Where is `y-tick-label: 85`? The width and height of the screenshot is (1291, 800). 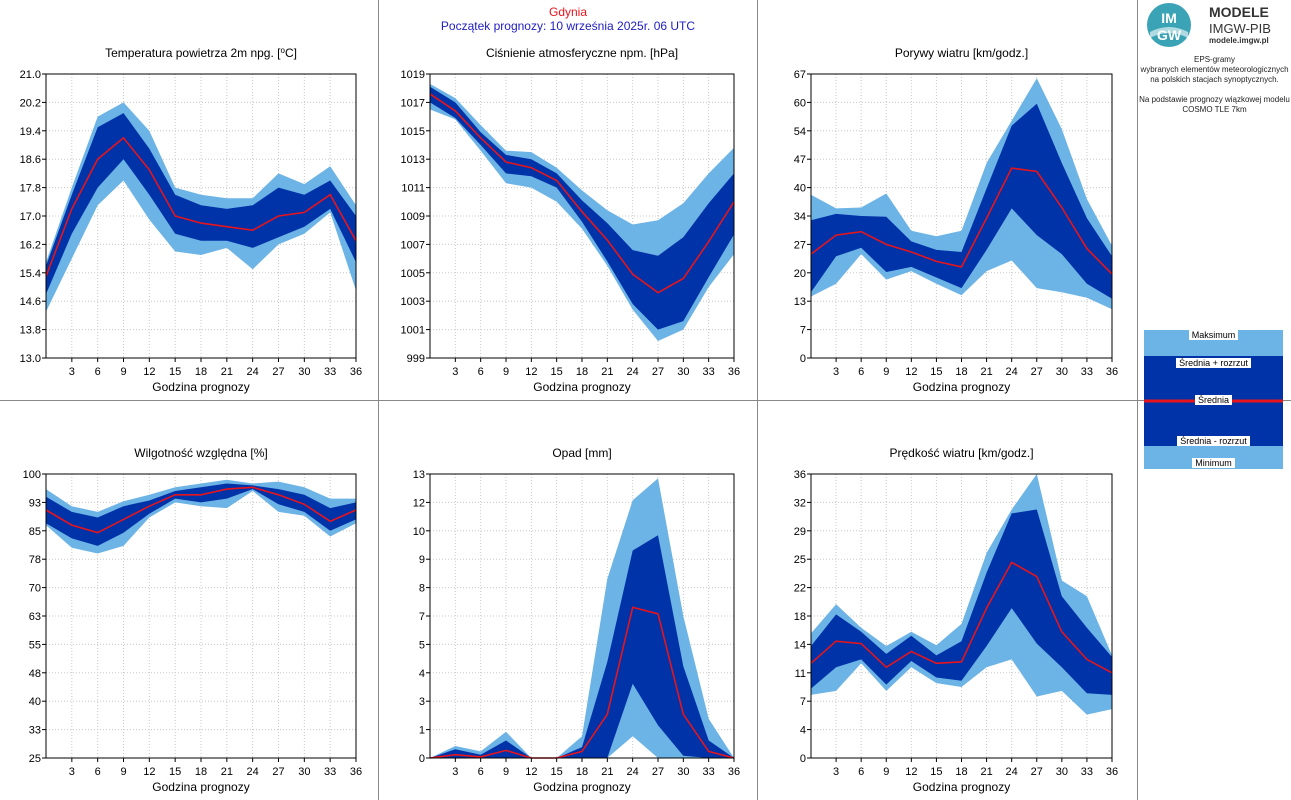
y-tick-label: 85 is located at coordinates (35, 532).